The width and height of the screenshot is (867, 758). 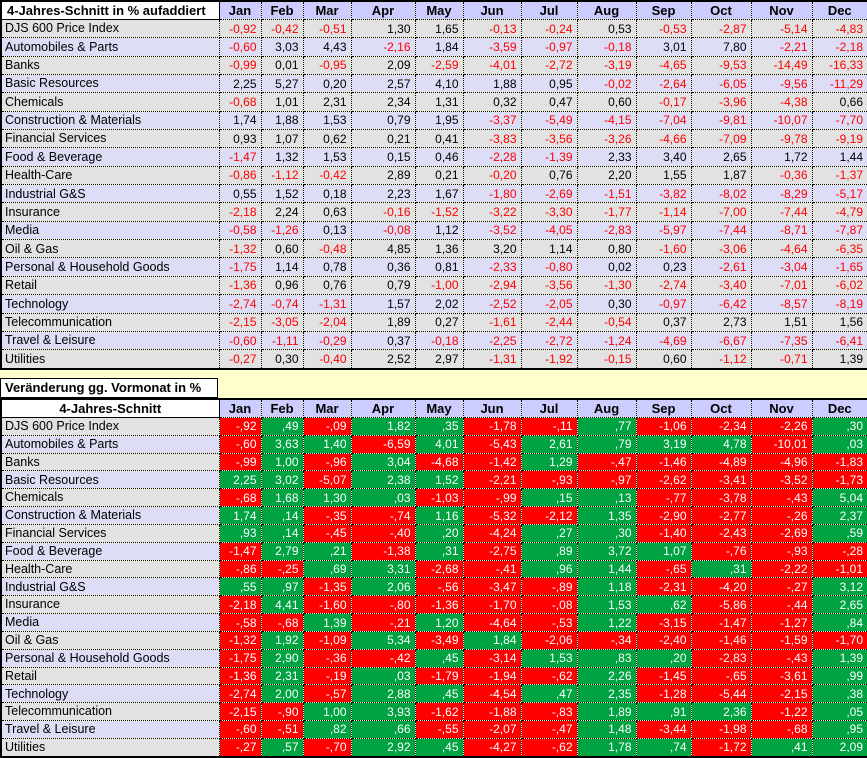 I want to click on value-cell: -,68, so click(x=240, y=498).